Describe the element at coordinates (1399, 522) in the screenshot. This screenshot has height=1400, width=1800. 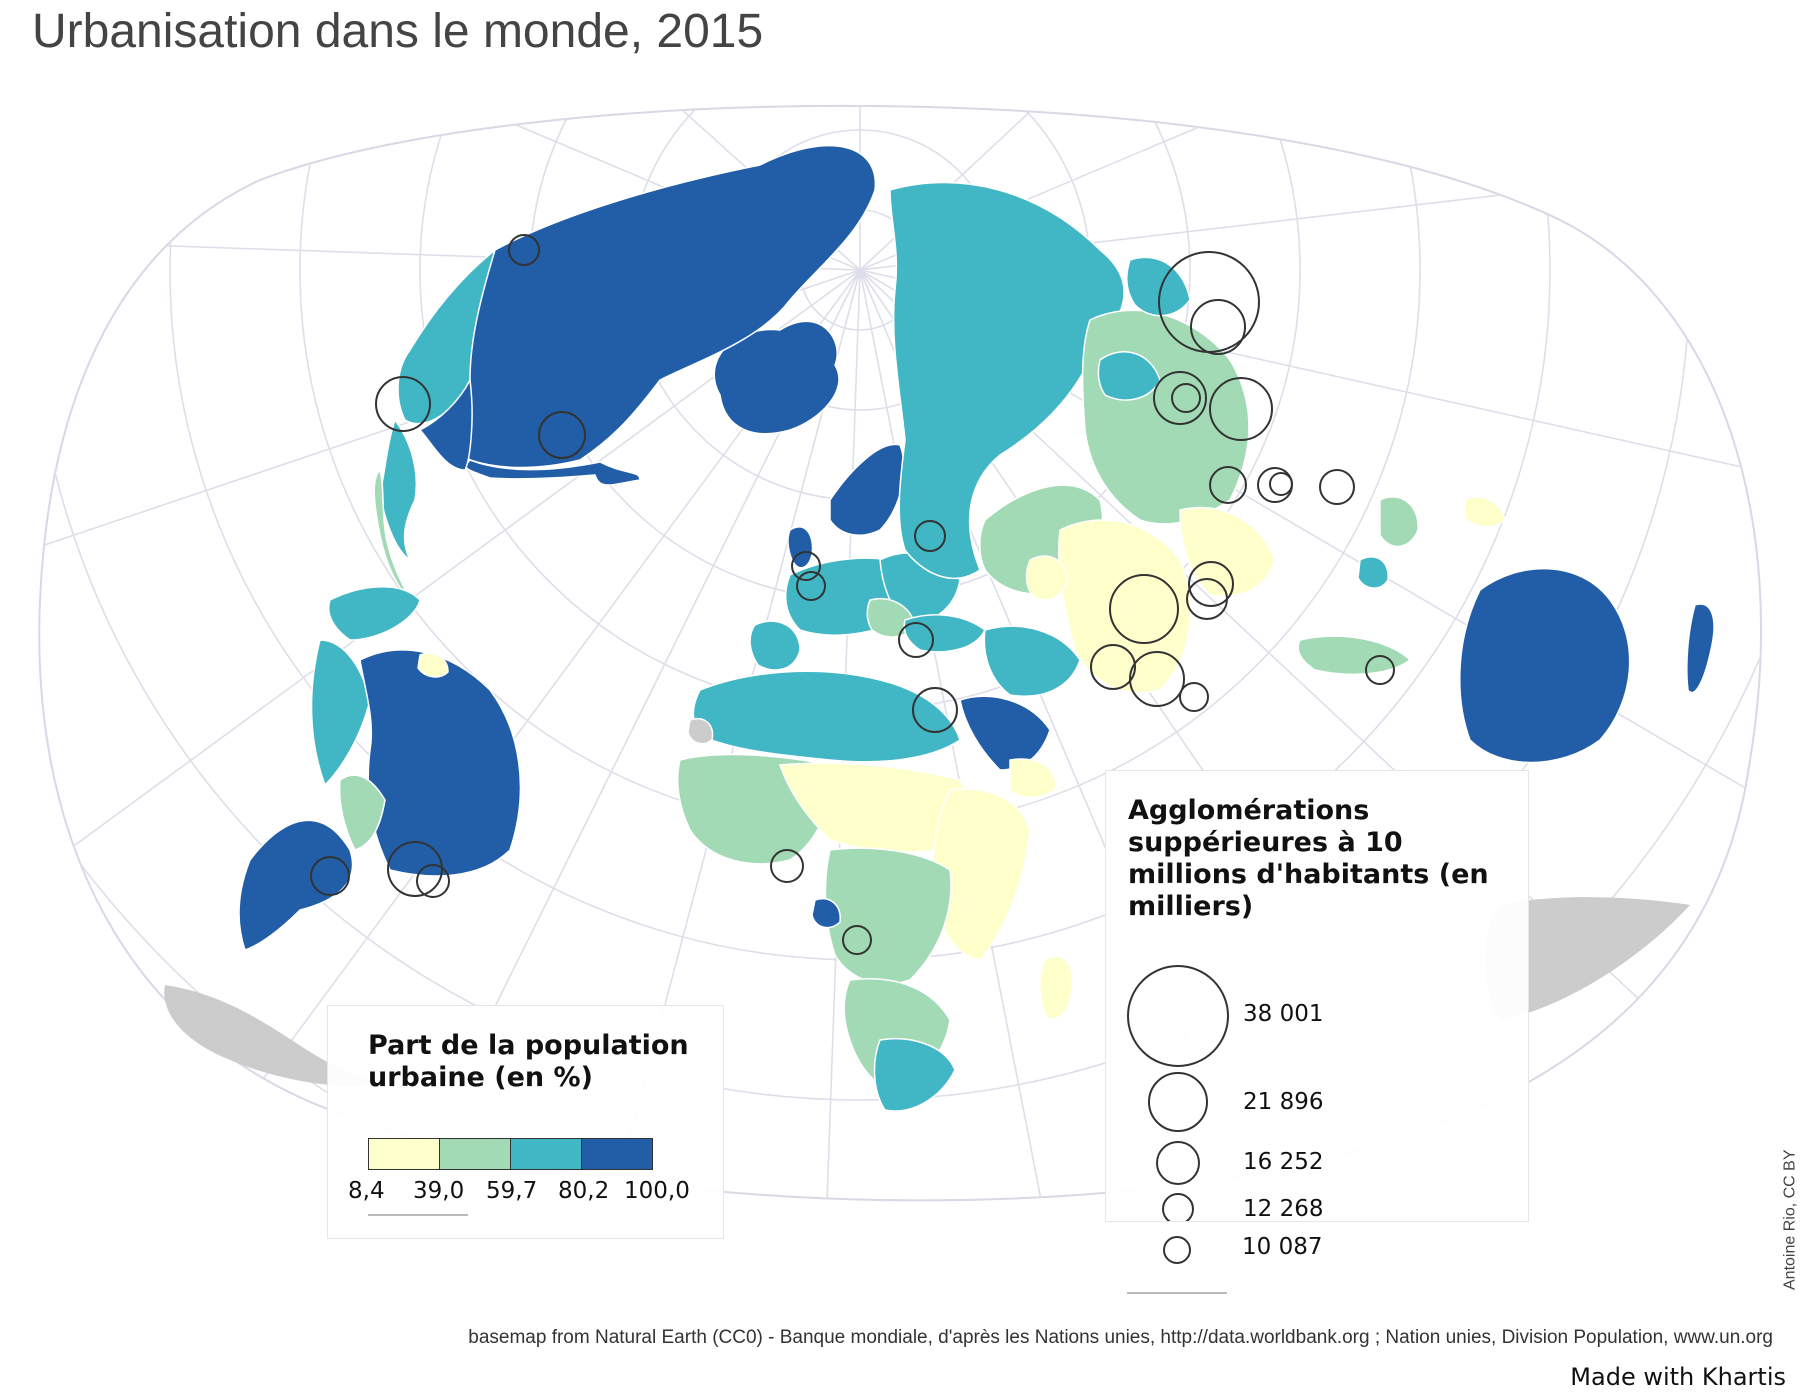
I see `philippines` at that location.